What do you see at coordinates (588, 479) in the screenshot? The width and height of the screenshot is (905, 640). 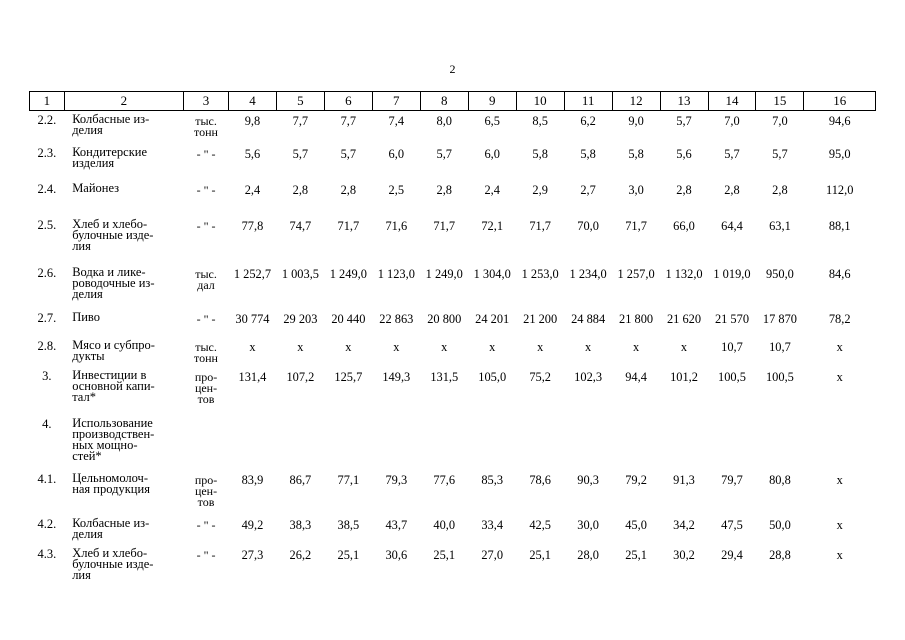 I see `value-cell: 90,3` at bounding box center [588, 479].